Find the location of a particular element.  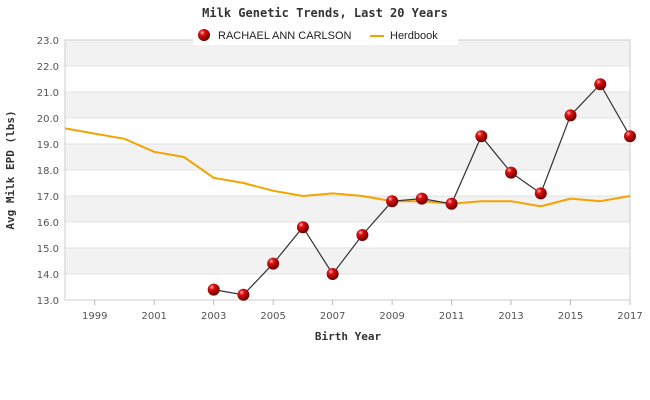

chart-title: Milk Genetic Trends, Last 20 Years is located at coordinates (325, 13).